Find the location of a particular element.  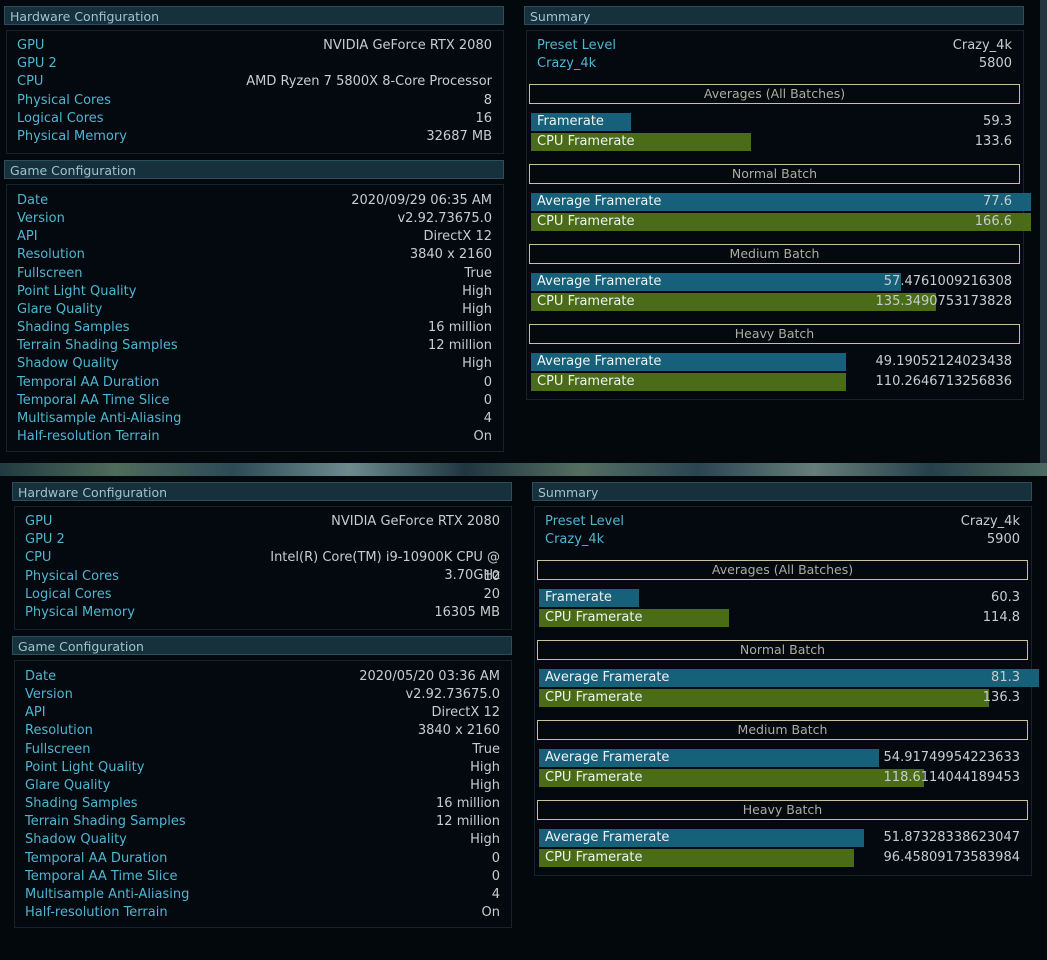

window-edge is located at coordinates (1043, 231).